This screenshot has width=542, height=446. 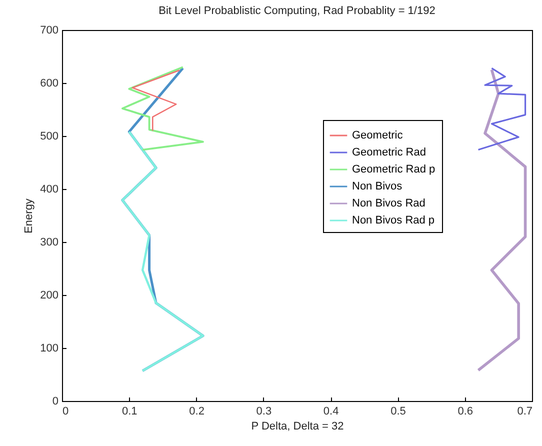 What do you see at coordinates (49, 190) in the screenshot?
I see `y-tick-label: 400` at bounding box center [49, 190].